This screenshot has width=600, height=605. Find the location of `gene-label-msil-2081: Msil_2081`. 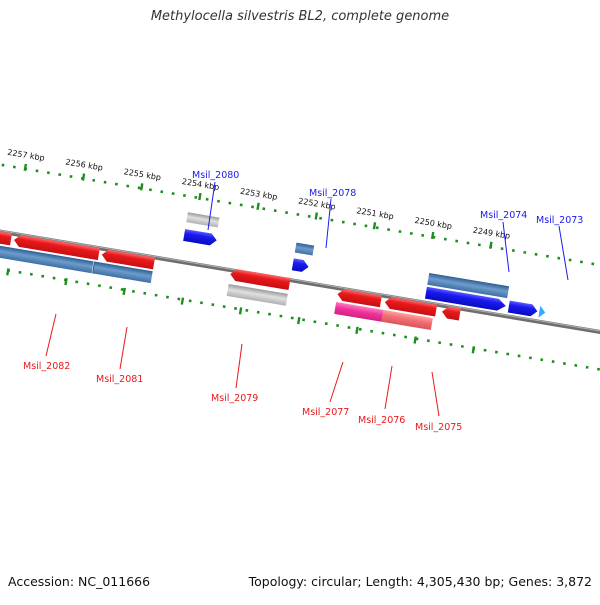

gene-label-msil-2081: Msil_2081 is located at coordinates (119, 379).